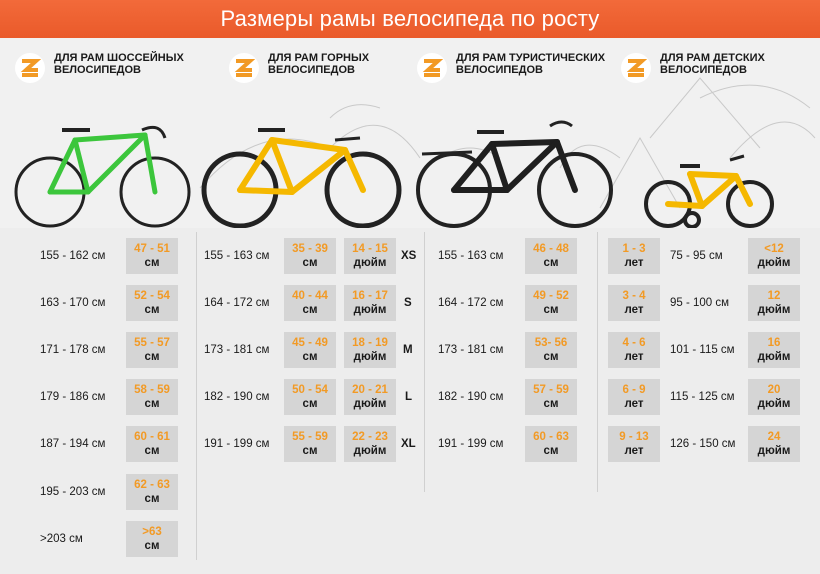 The height and width of the screenshot is (574, 820). I want to click on kids-wheel-cell: 12 дюйм, so click(774, 303).